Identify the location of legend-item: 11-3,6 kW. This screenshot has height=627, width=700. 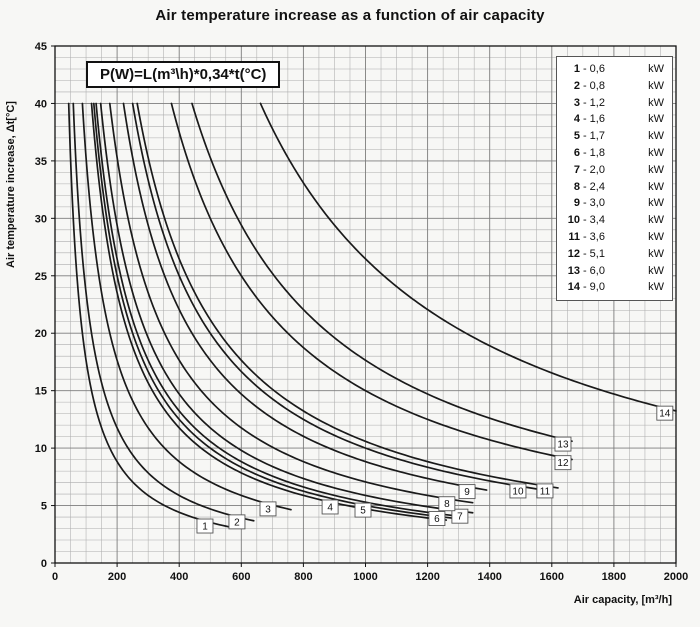
(614, 237).